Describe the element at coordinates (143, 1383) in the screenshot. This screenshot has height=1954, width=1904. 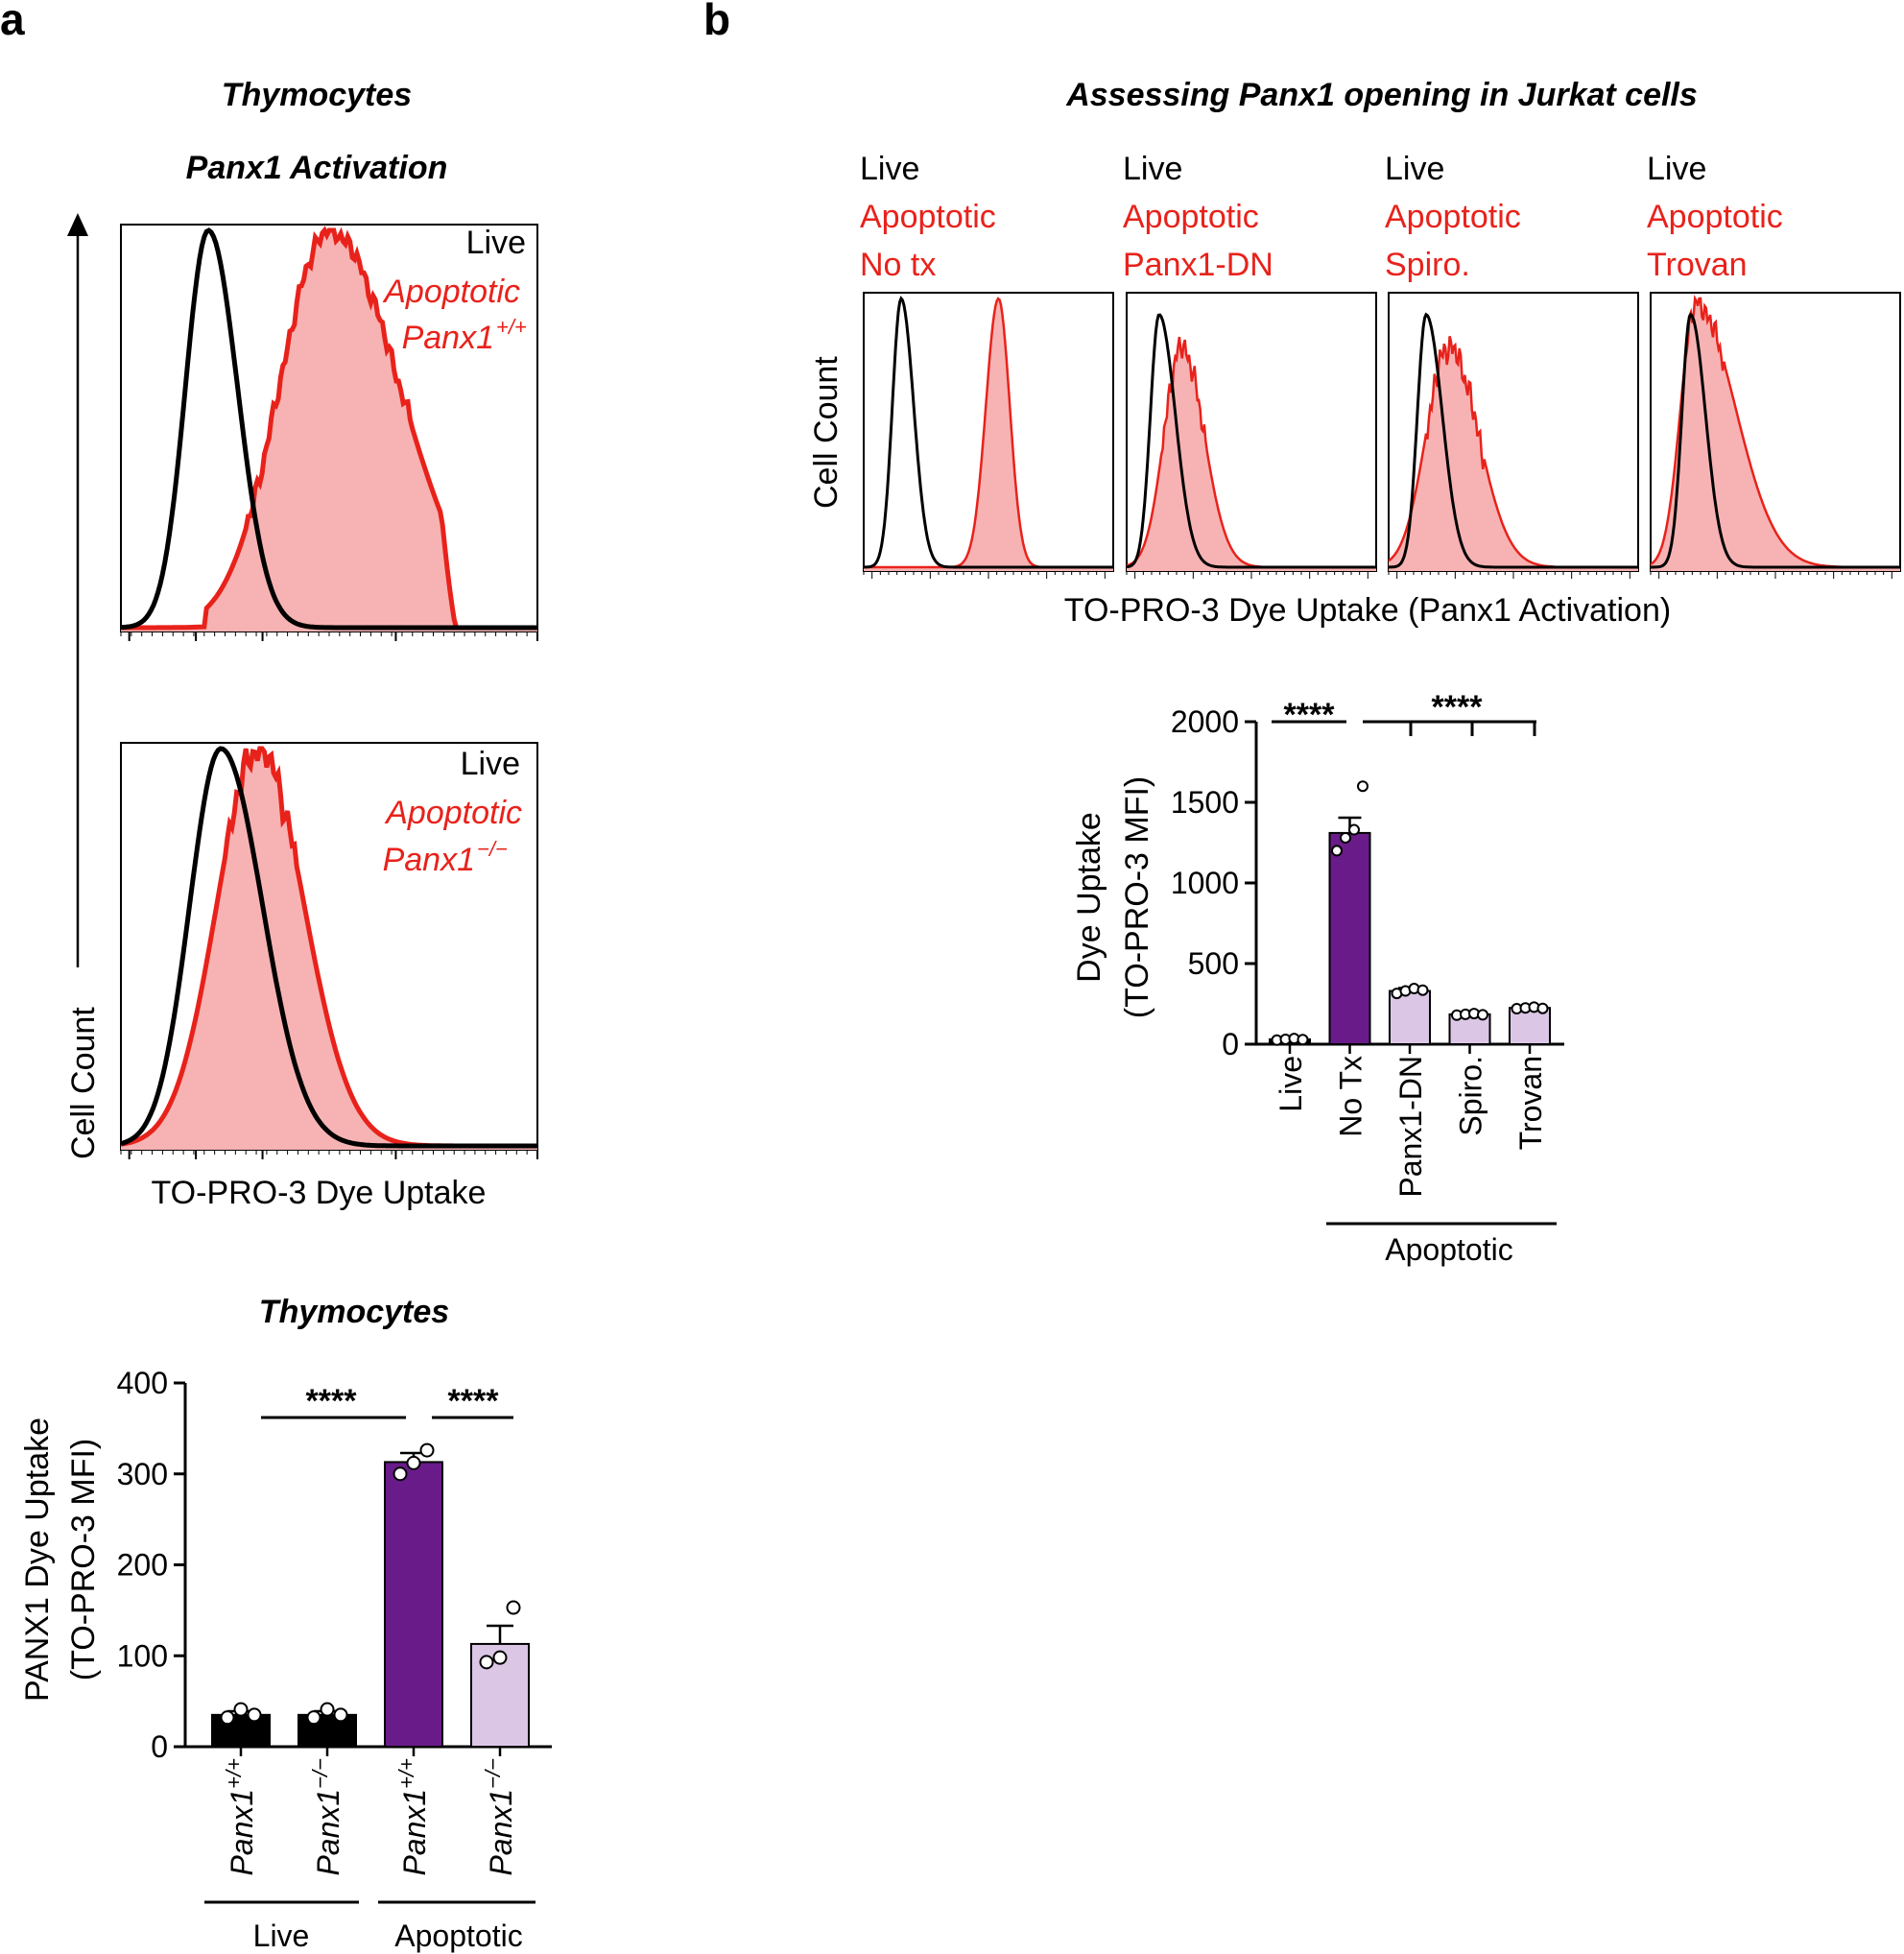
I see `y-tick-label: 400` at that location.